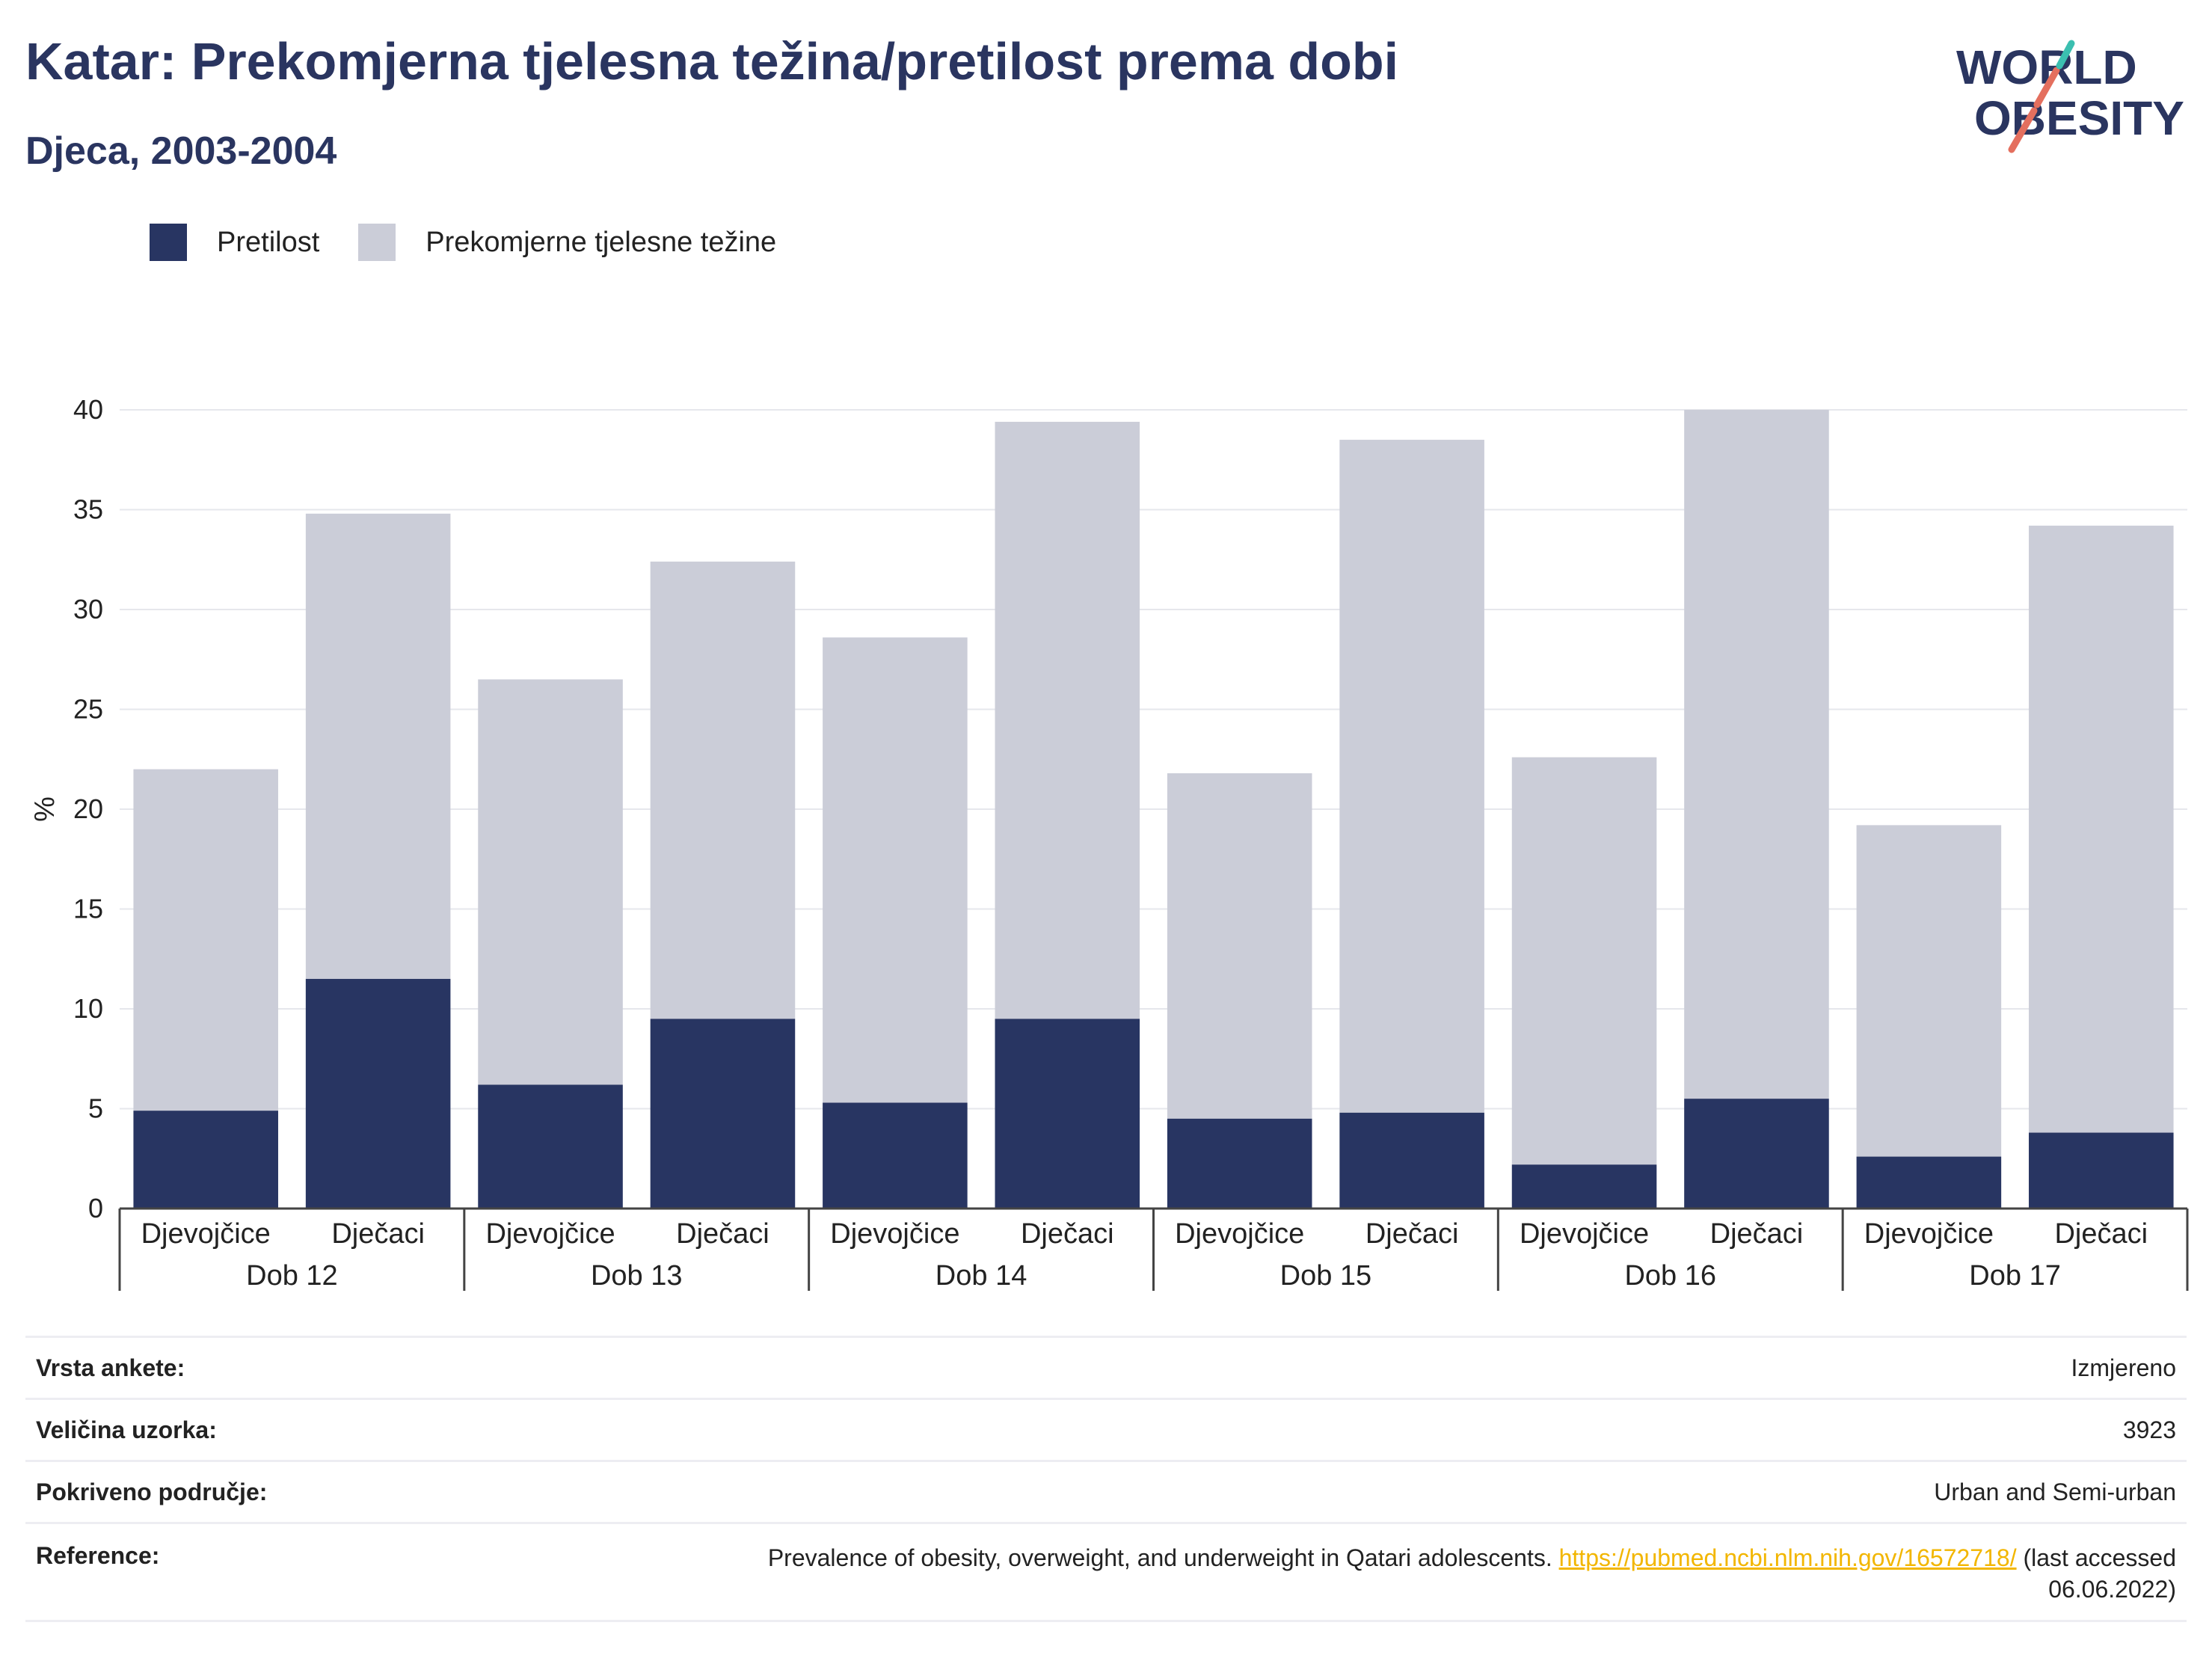 This screenshot has height=1655, width=2212. I want to click on y-tick-label: 5, so click(95, 1108).